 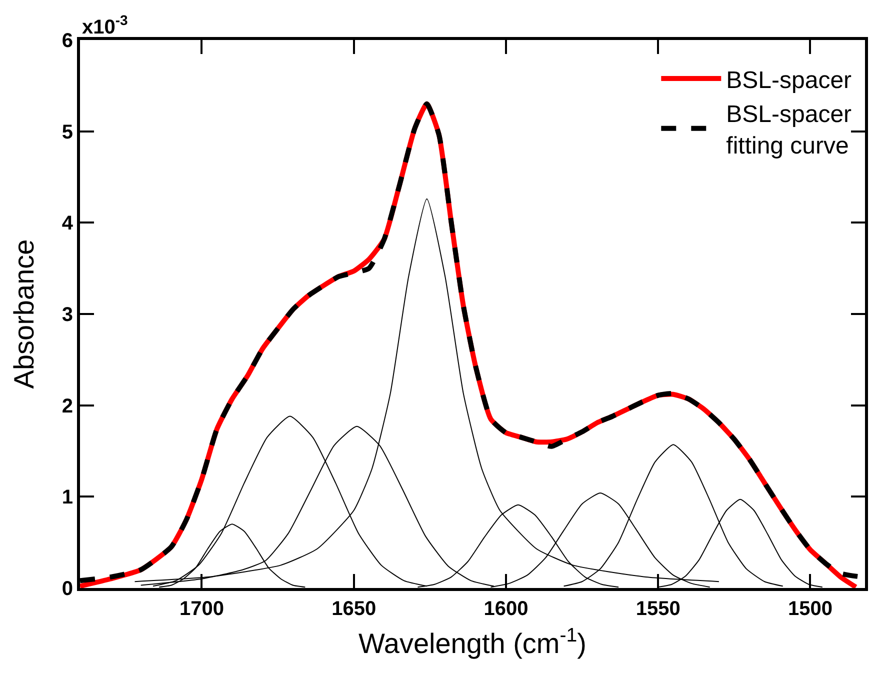 I want to click on x-tick-label: 1500, so click(x=810, y=609).